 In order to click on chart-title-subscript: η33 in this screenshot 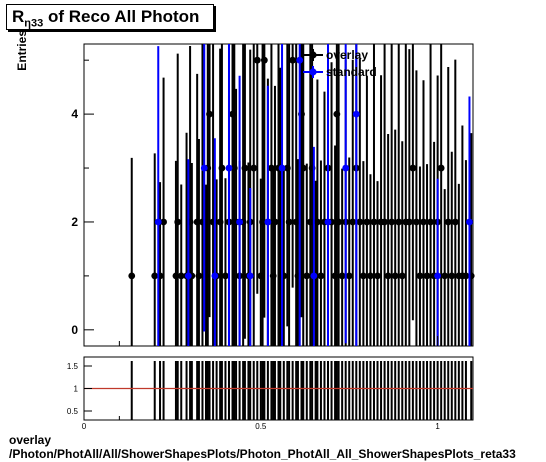, I will do `click(34, 23)`.